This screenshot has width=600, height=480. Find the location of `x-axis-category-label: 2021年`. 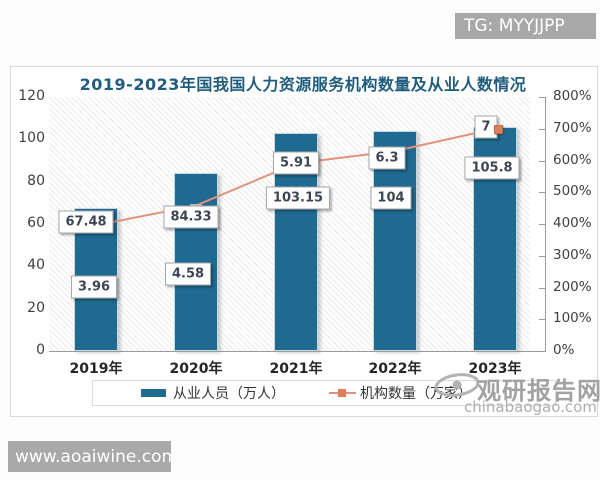

x-axis-category-label: 2021年 is located at coordinates (296, 369).